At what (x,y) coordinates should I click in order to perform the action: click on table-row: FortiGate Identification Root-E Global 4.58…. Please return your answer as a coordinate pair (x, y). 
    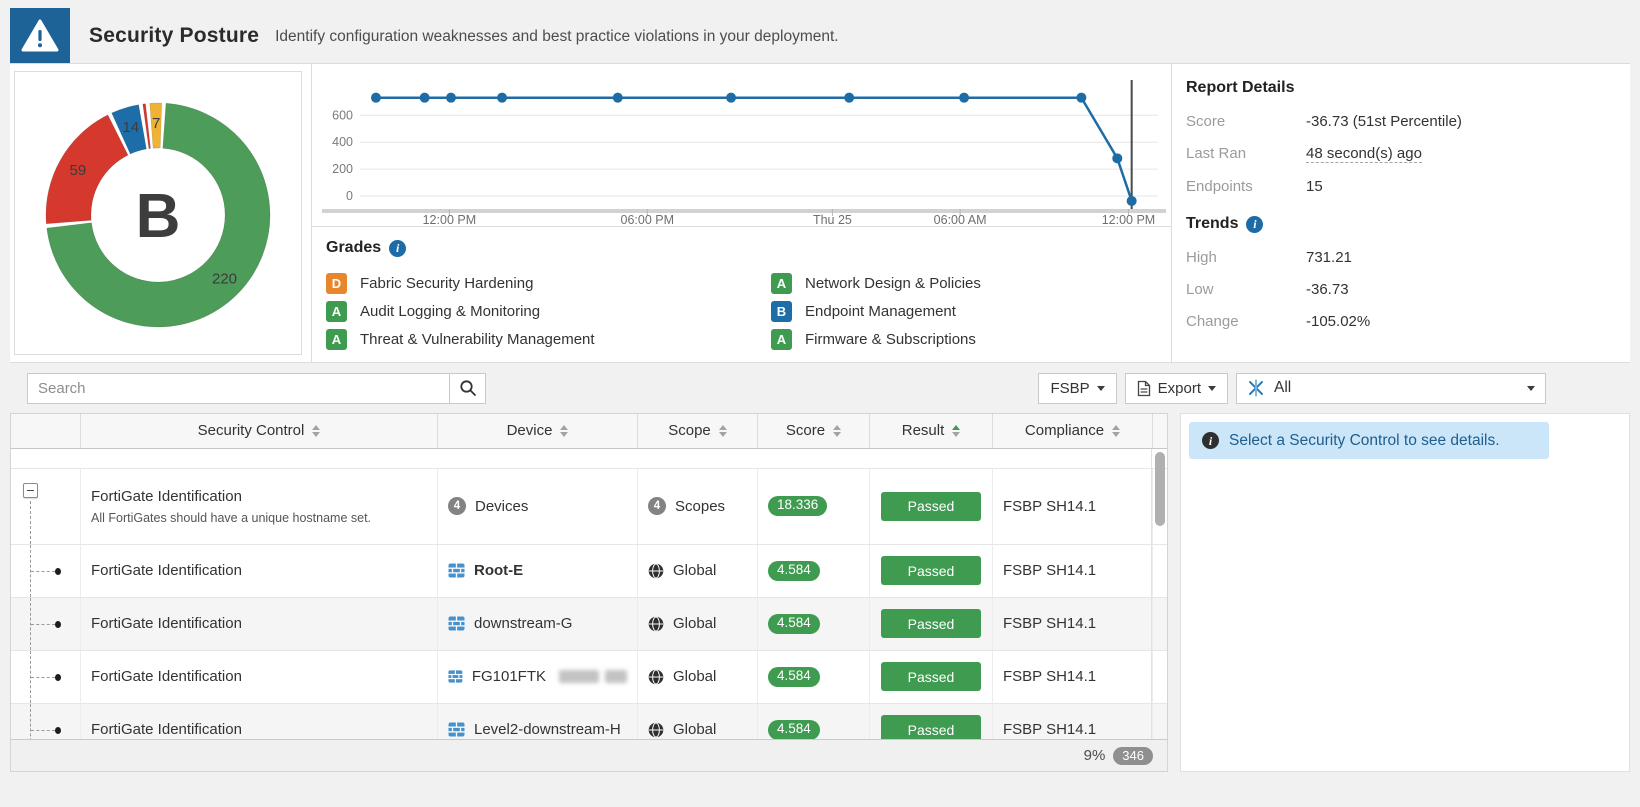
    Looking at the image, I should click on (589, 571).